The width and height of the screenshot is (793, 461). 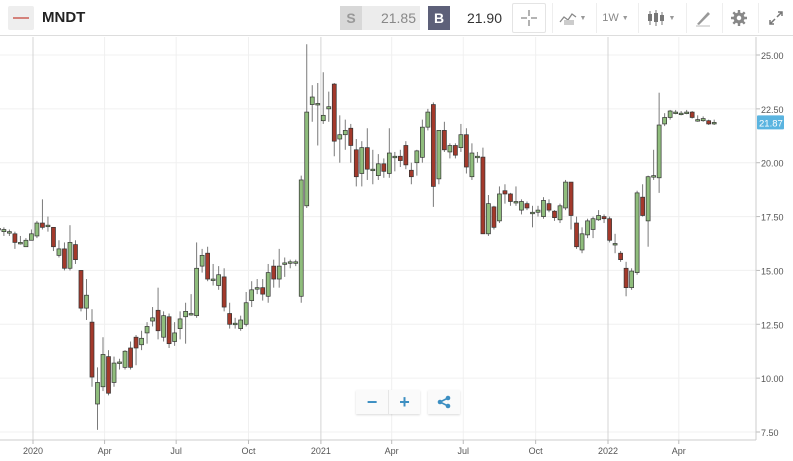 What do you see at coordinates (660, 18) in the screenshot?
I see `candle-style-button: ▼` at bounding box center [660, 18].